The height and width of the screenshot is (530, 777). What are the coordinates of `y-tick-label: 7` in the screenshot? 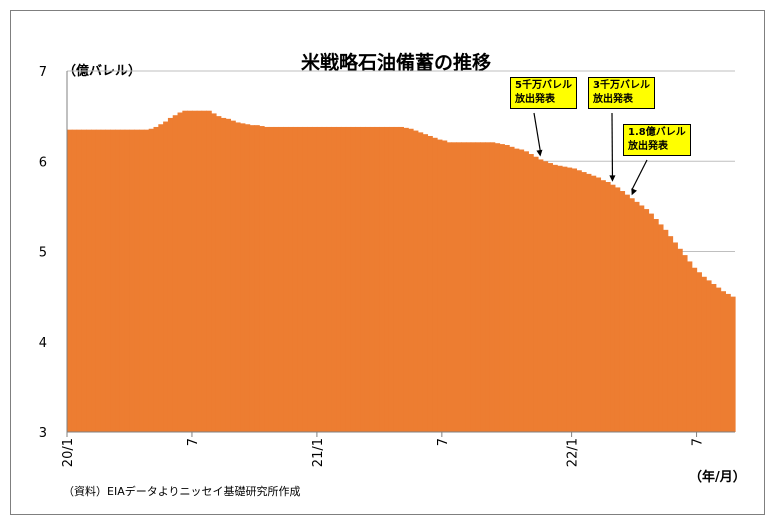 It's located at (43, 72).